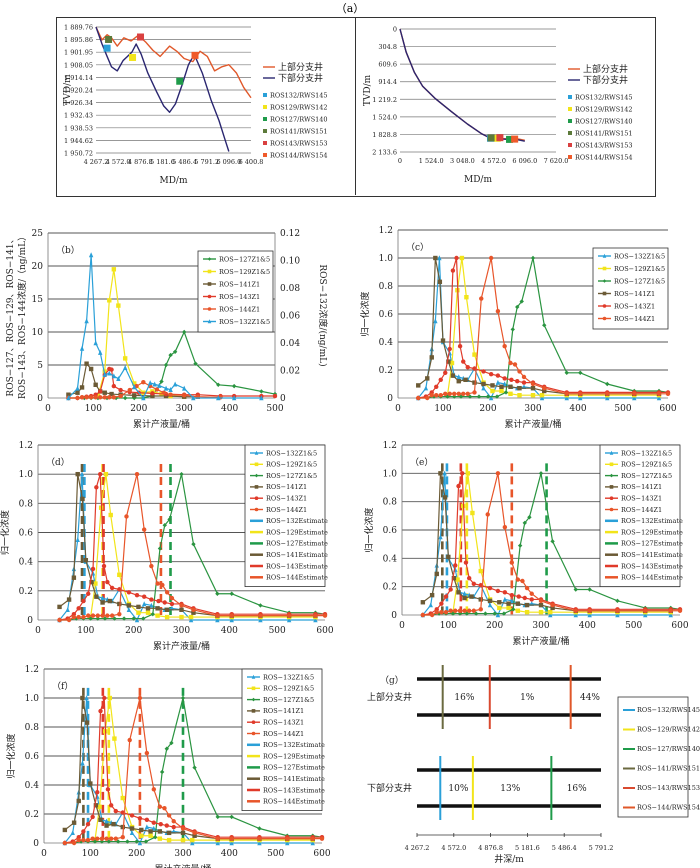  Describe the element at coordinates (290, 262) in the screenshot. I see `y-right-tick-label: 0.10` at that location.